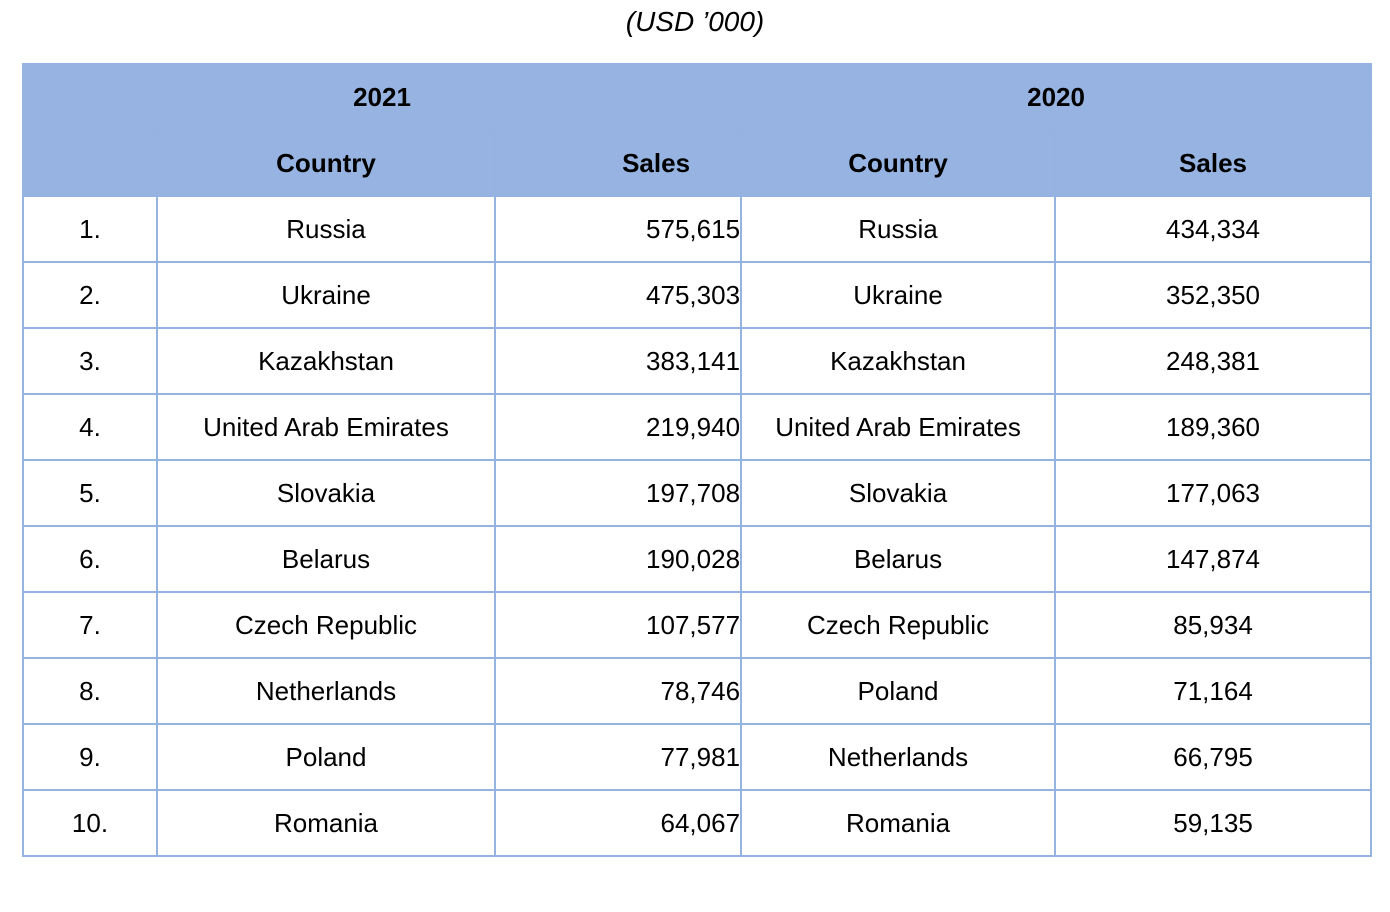  Describe the element at coordinates (326, 757) in the screenshot. I see `country-2021-cell: Poland` at that location.